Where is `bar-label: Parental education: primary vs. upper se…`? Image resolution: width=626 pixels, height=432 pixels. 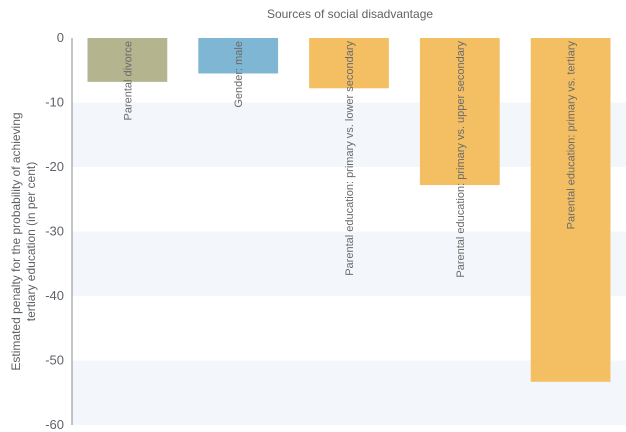
bar-label: Parental education: primary vs. upper se… is located at coordinates (461, 159).